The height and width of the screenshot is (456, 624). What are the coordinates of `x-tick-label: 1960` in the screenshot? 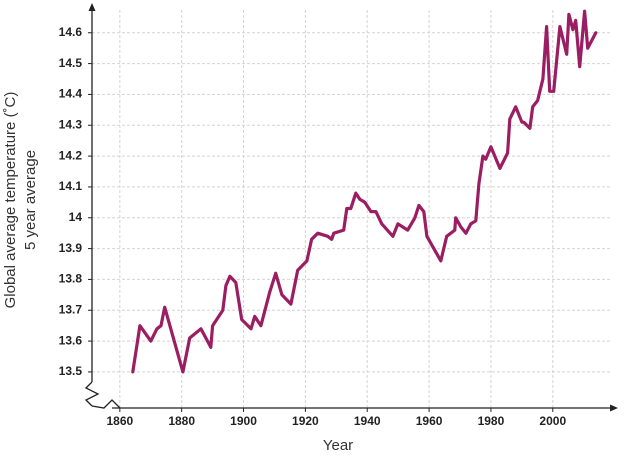 It's located at (429, 421).